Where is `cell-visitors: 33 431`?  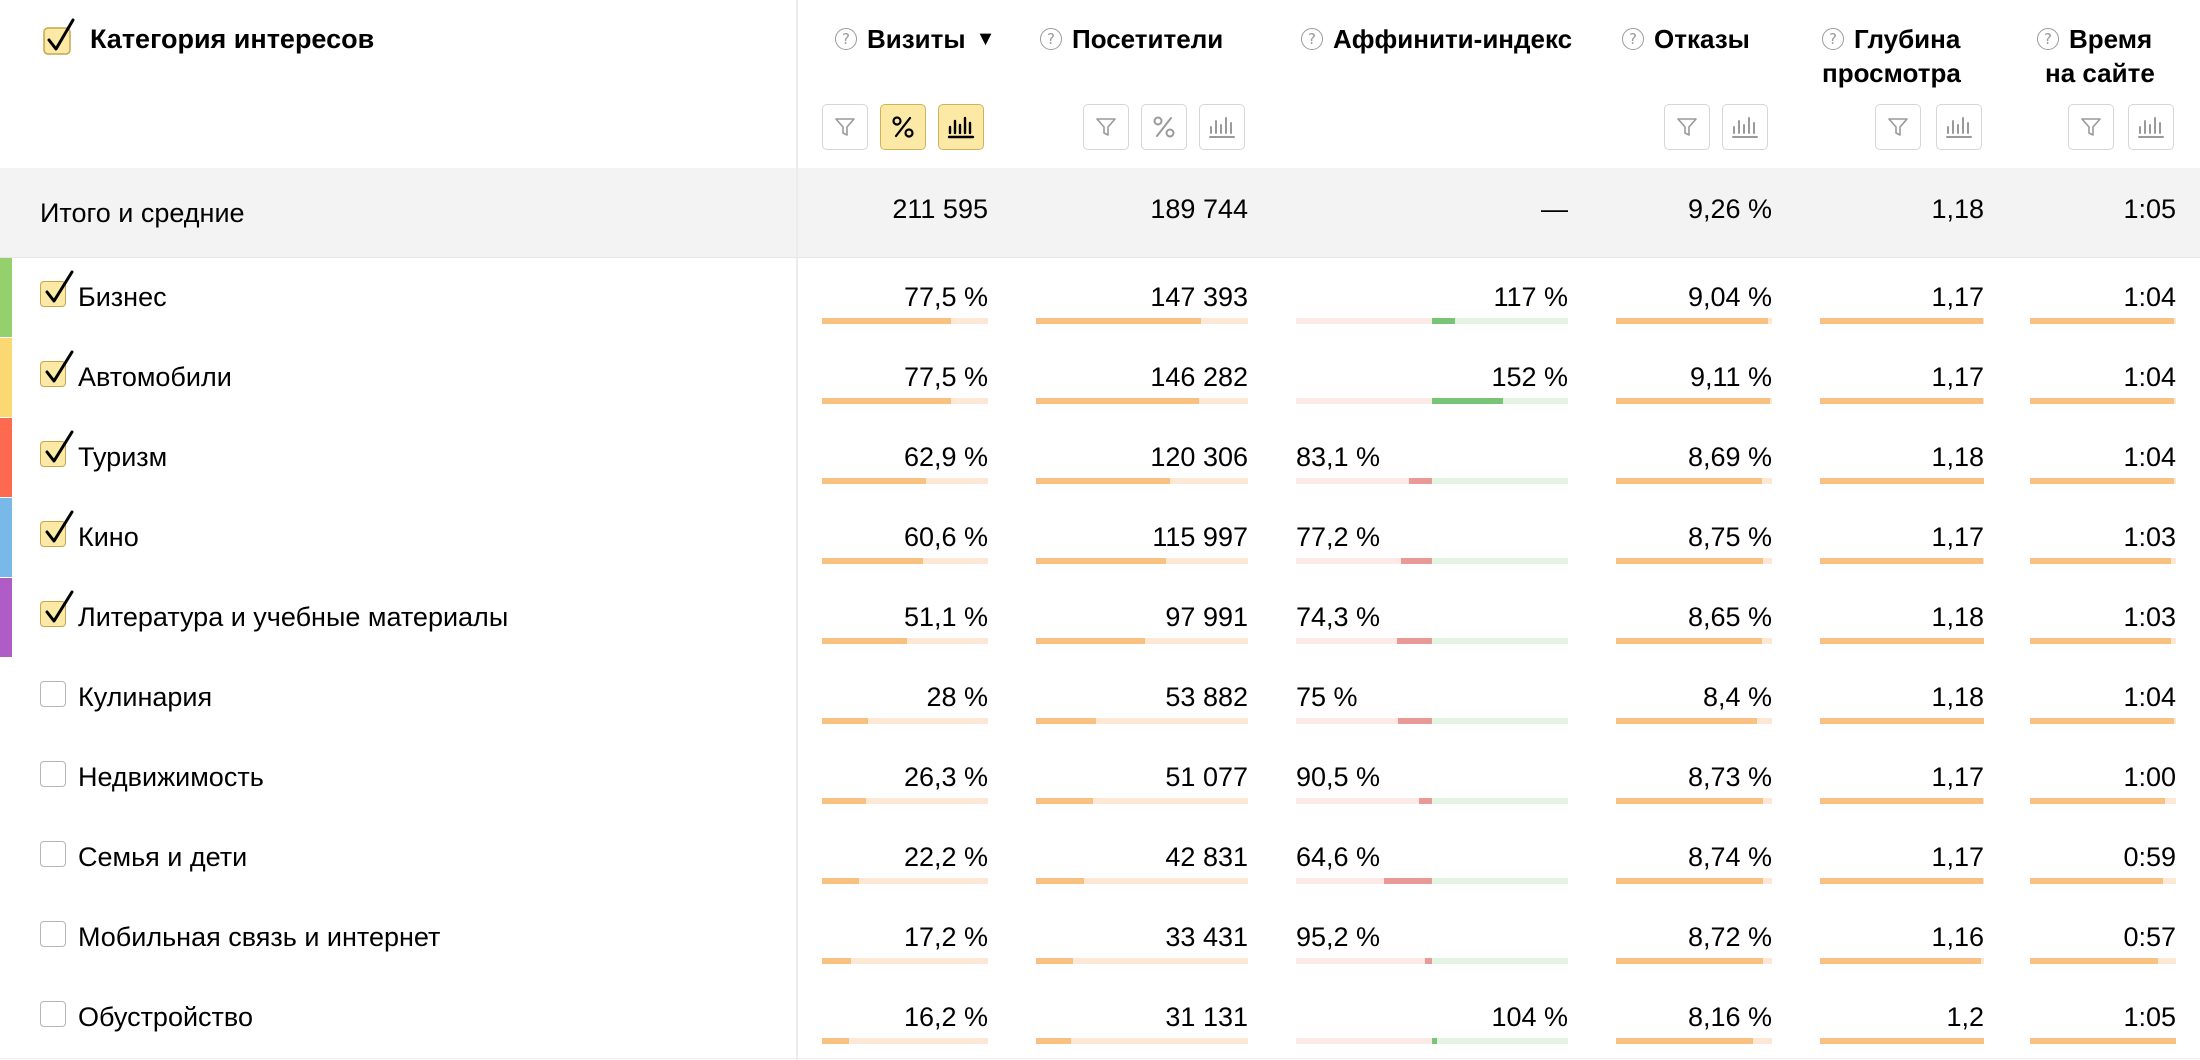 cell-visitors: 33 431 is located at coordinates (1206, 937).